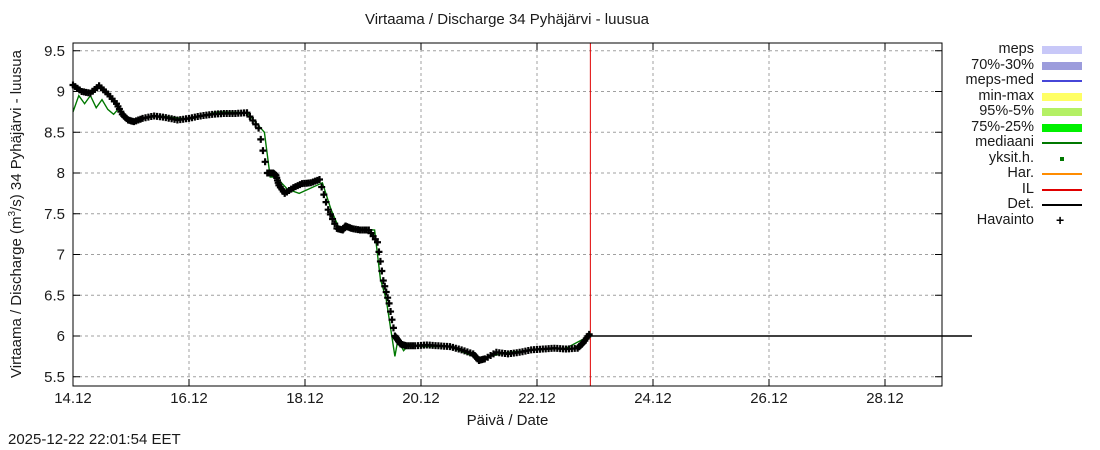 This screenshot has width=1100, height=450. I want to click on x-tick-label: 16.12, so click(189, 398).